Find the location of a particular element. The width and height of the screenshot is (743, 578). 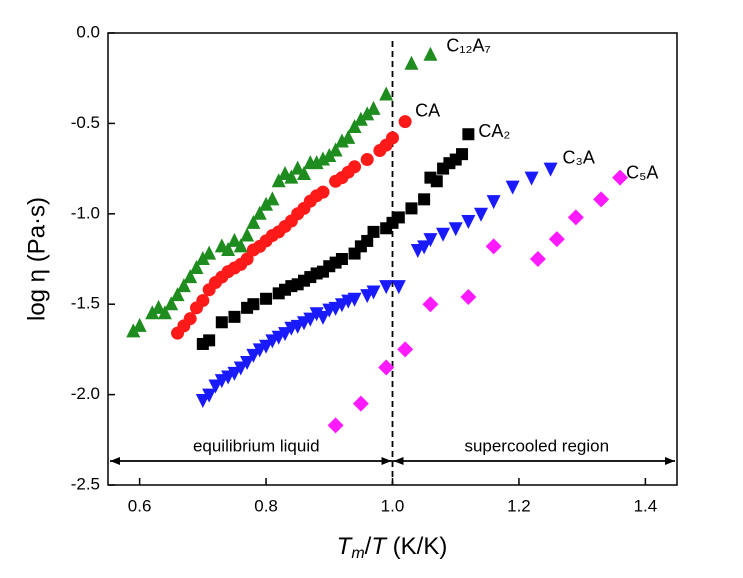

y-axis-title: log η (Pa·s) is located at coordinates (36, 259).